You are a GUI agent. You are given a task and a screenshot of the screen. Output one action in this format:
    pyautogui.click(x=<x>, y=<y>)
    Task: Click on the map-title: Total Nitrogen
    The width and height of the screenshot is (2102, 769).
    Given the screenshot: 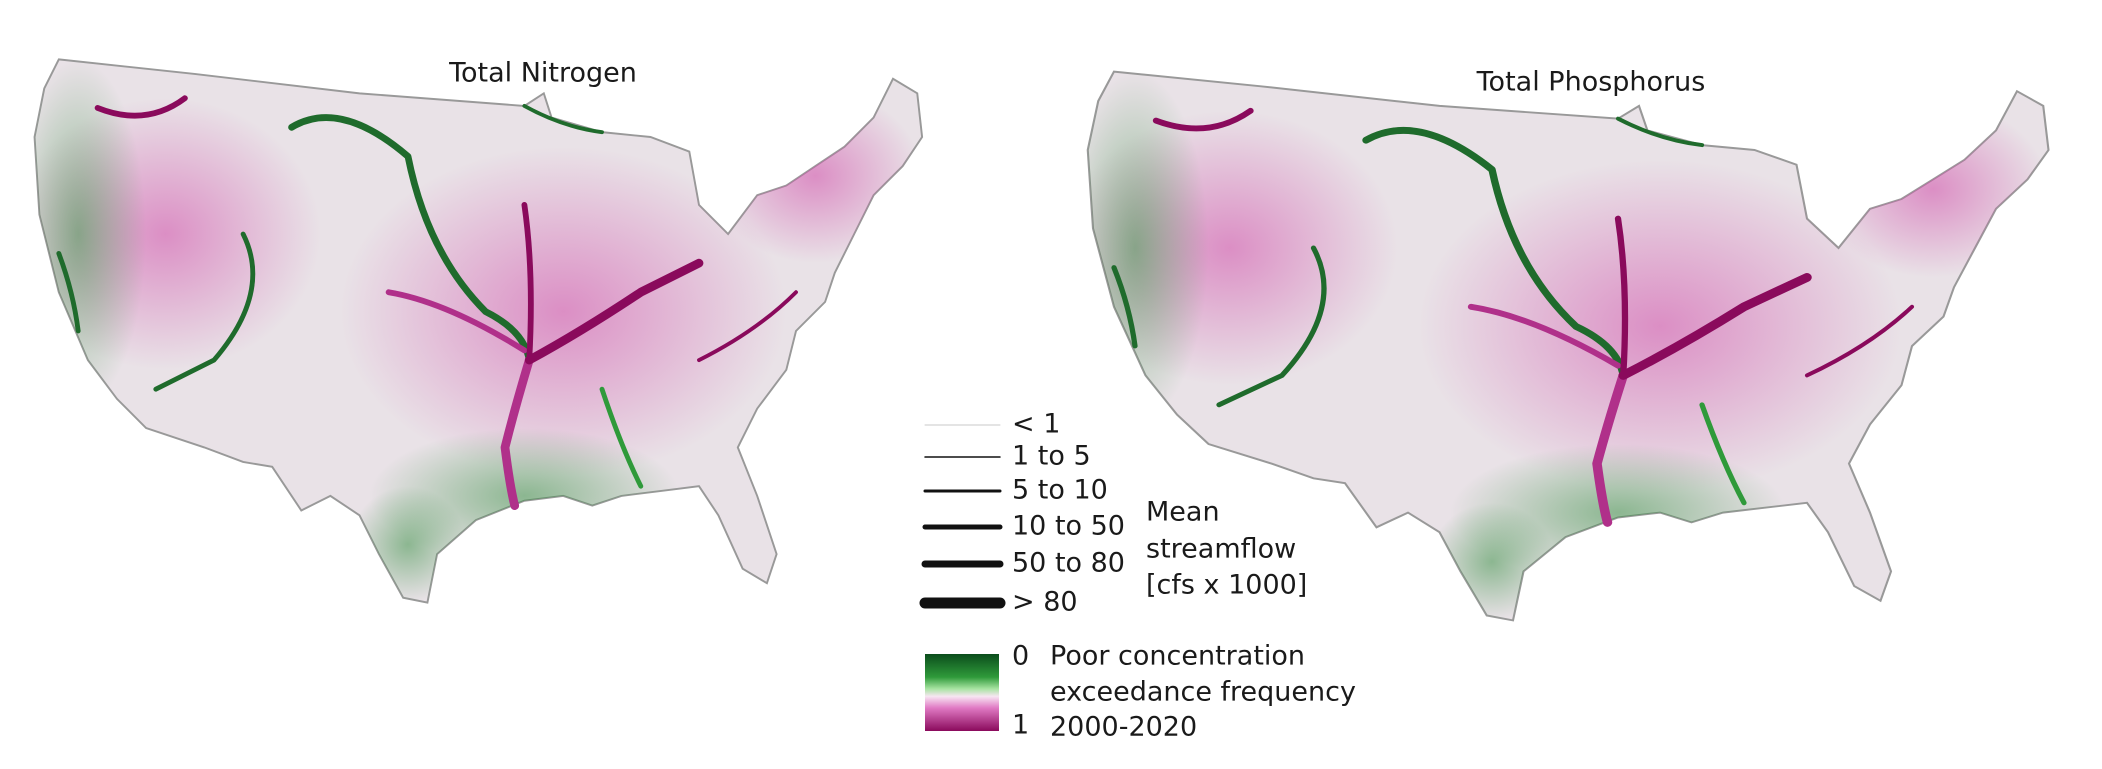 What is the action you would take?
    pyautogui.click(x=542, y=73)
    